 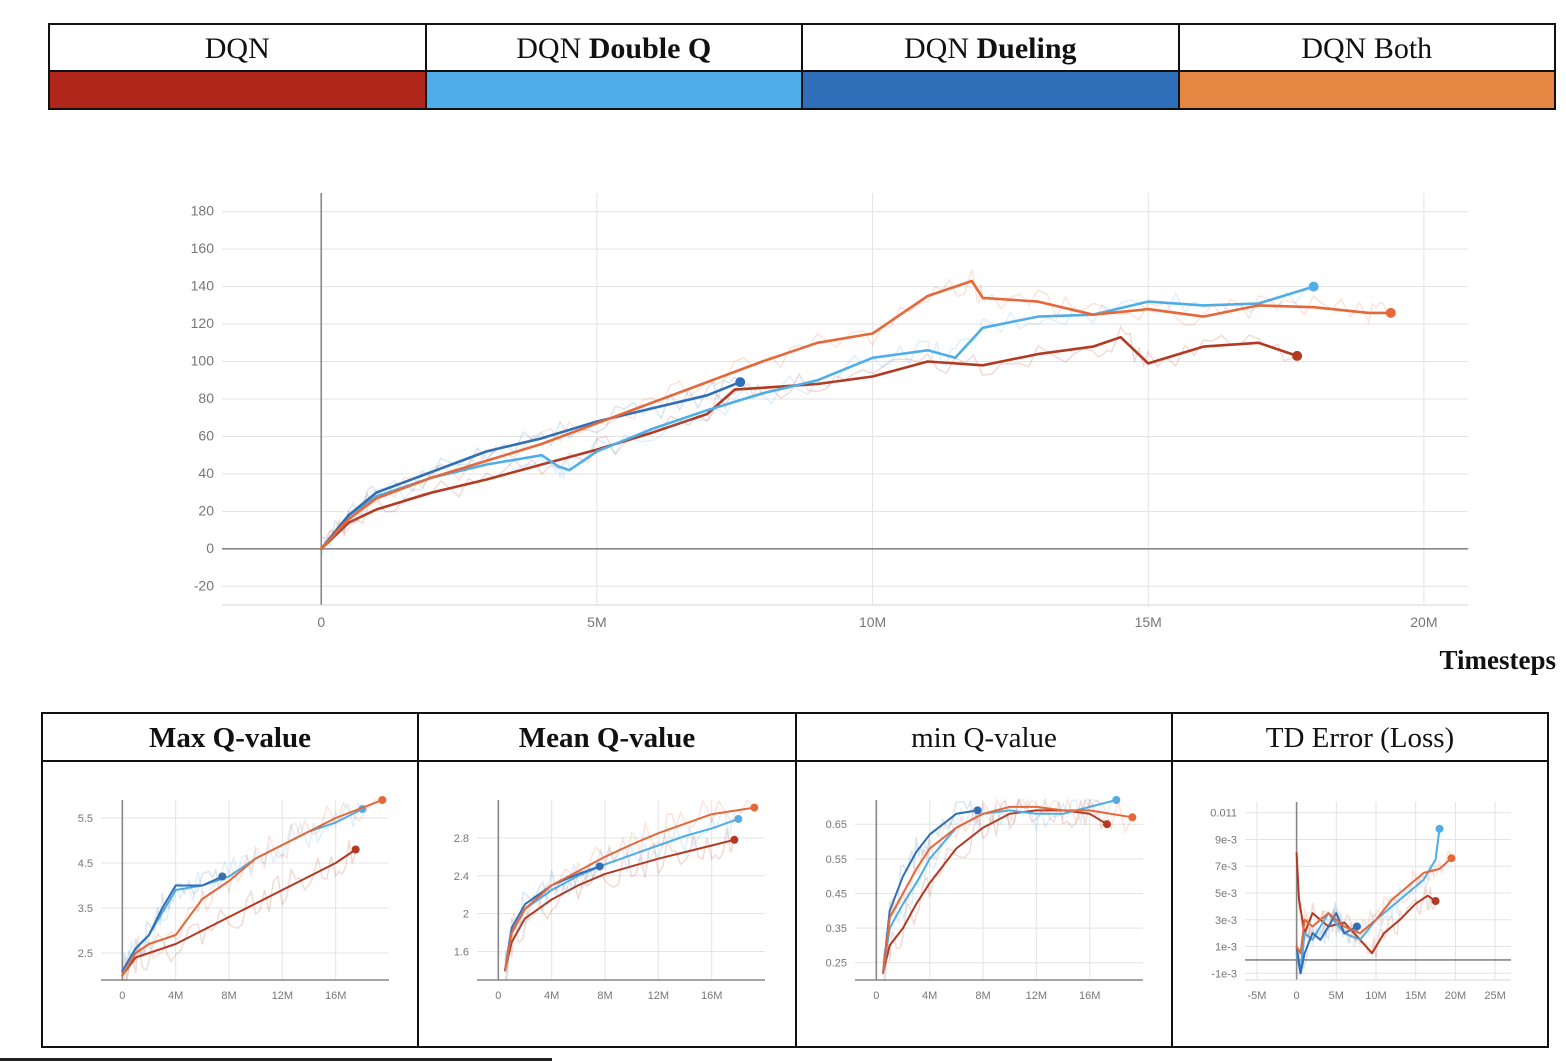 What do you see at coordinates (206, 473) in the screenshot?
I see `y-tick-label: 40` at bounding box center [206, 473].